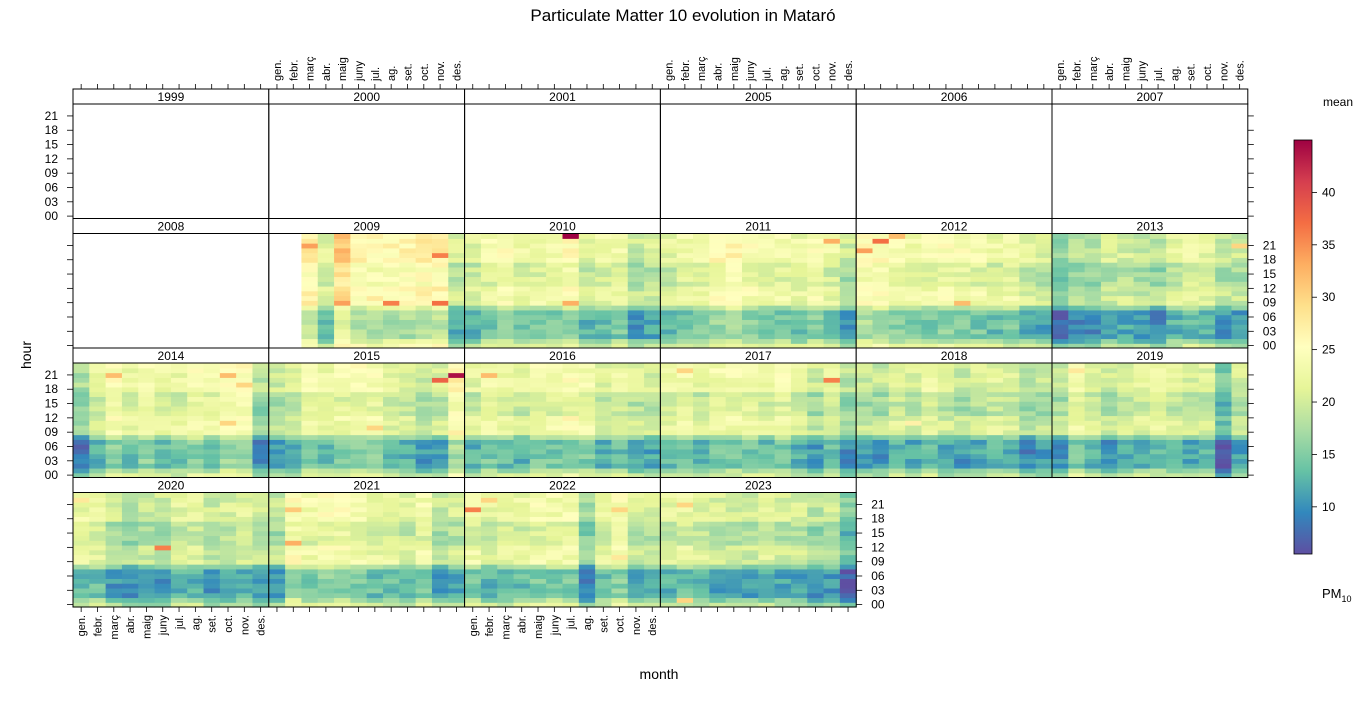  Describe the element at coordinates (367, 283) in the screenshot. I see `panel-2009: 2009` at that location.